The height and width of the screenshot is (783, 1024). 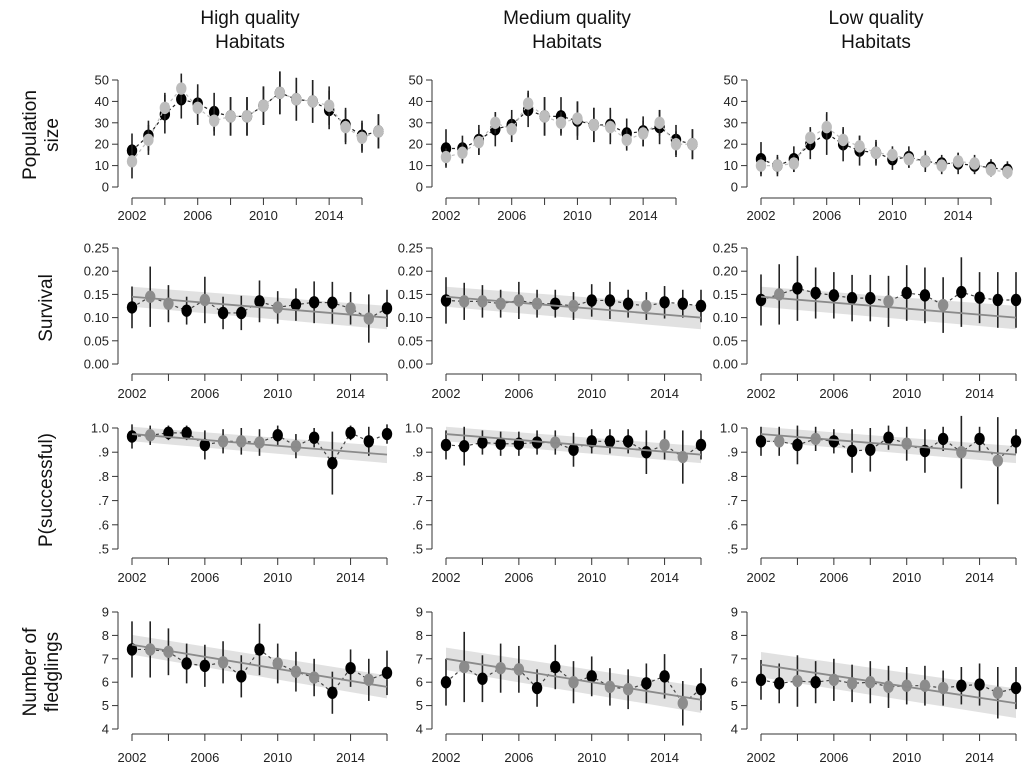 What do you see at coordinates (46, 490) in the screenshot?
I see `row-label-line: P(successful)` at bounding box center [46, 490].